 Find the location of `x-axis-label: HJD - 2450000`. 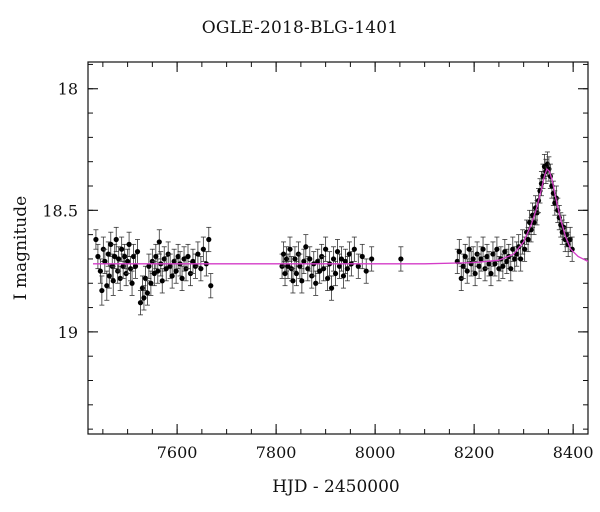

x-axis-label: HJD - 2450000 is located at coordinates (336, 487).